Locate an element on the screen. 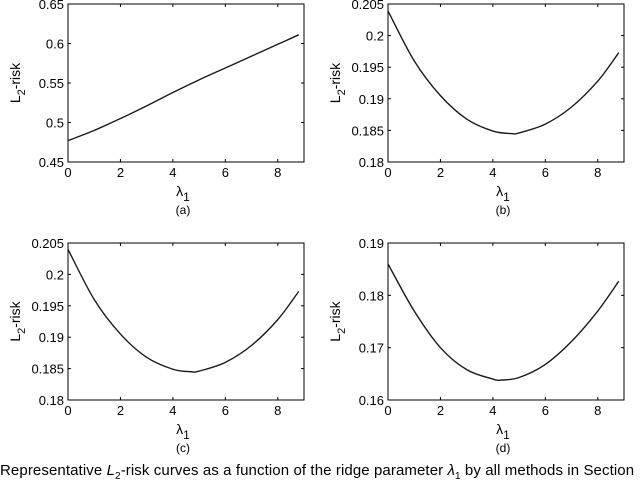 This screenshot has height=484, width=640. caption-risk-sub: 2 is located at coordinates (118, 476).